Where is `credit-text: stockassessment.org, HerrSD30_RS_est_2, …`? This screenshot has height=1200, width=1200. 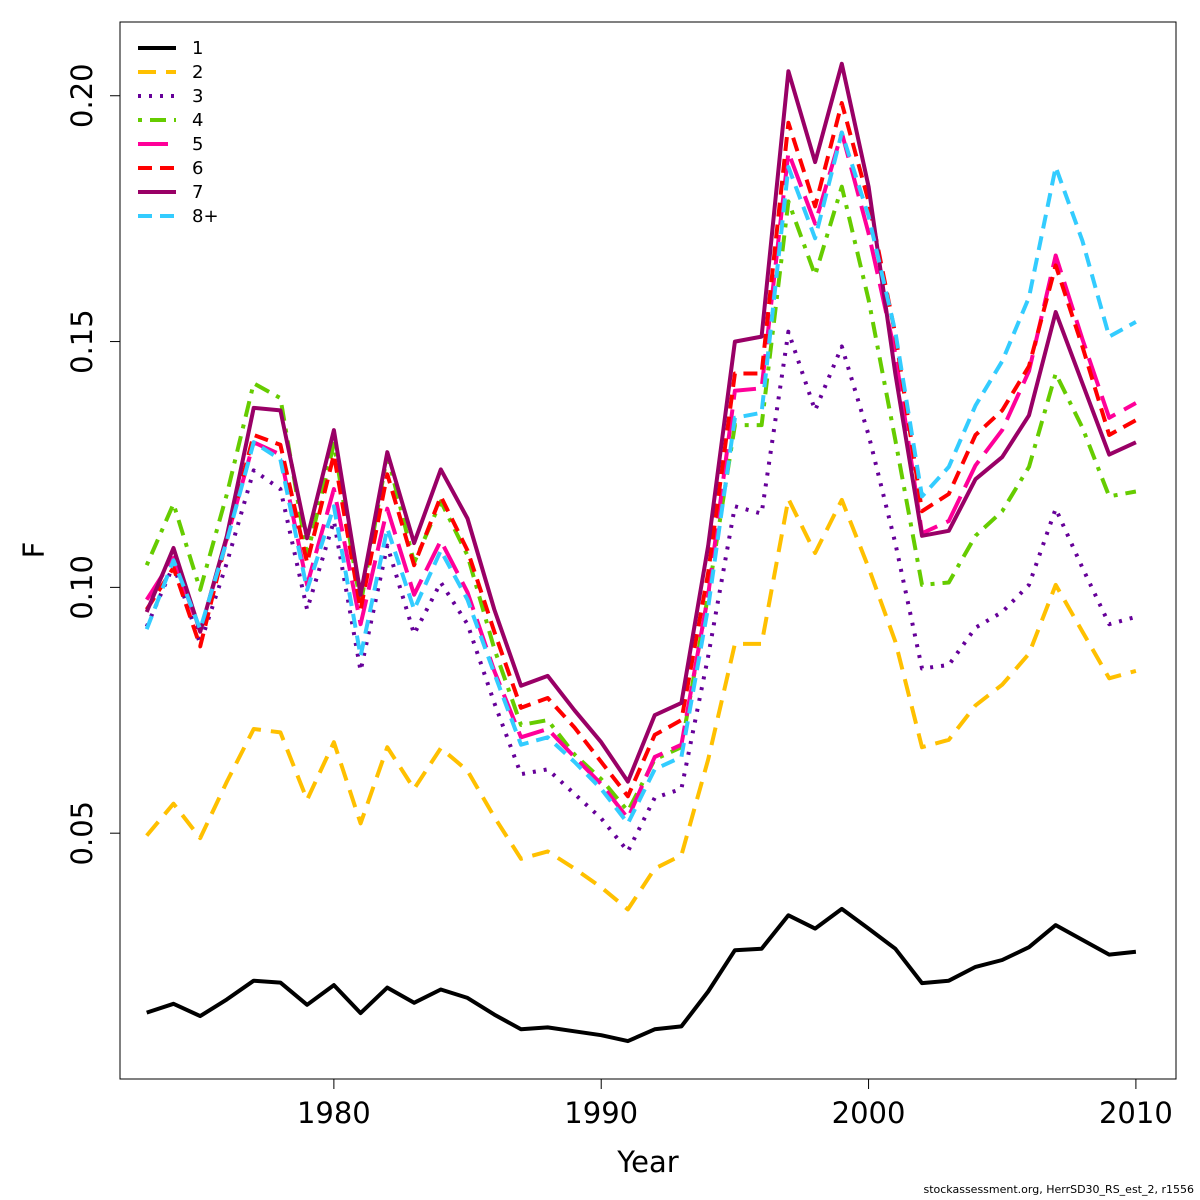
credit-text: stockassessment.org, HerrSD30_RS_est_2, … is located at coordinates (1058, 1189).